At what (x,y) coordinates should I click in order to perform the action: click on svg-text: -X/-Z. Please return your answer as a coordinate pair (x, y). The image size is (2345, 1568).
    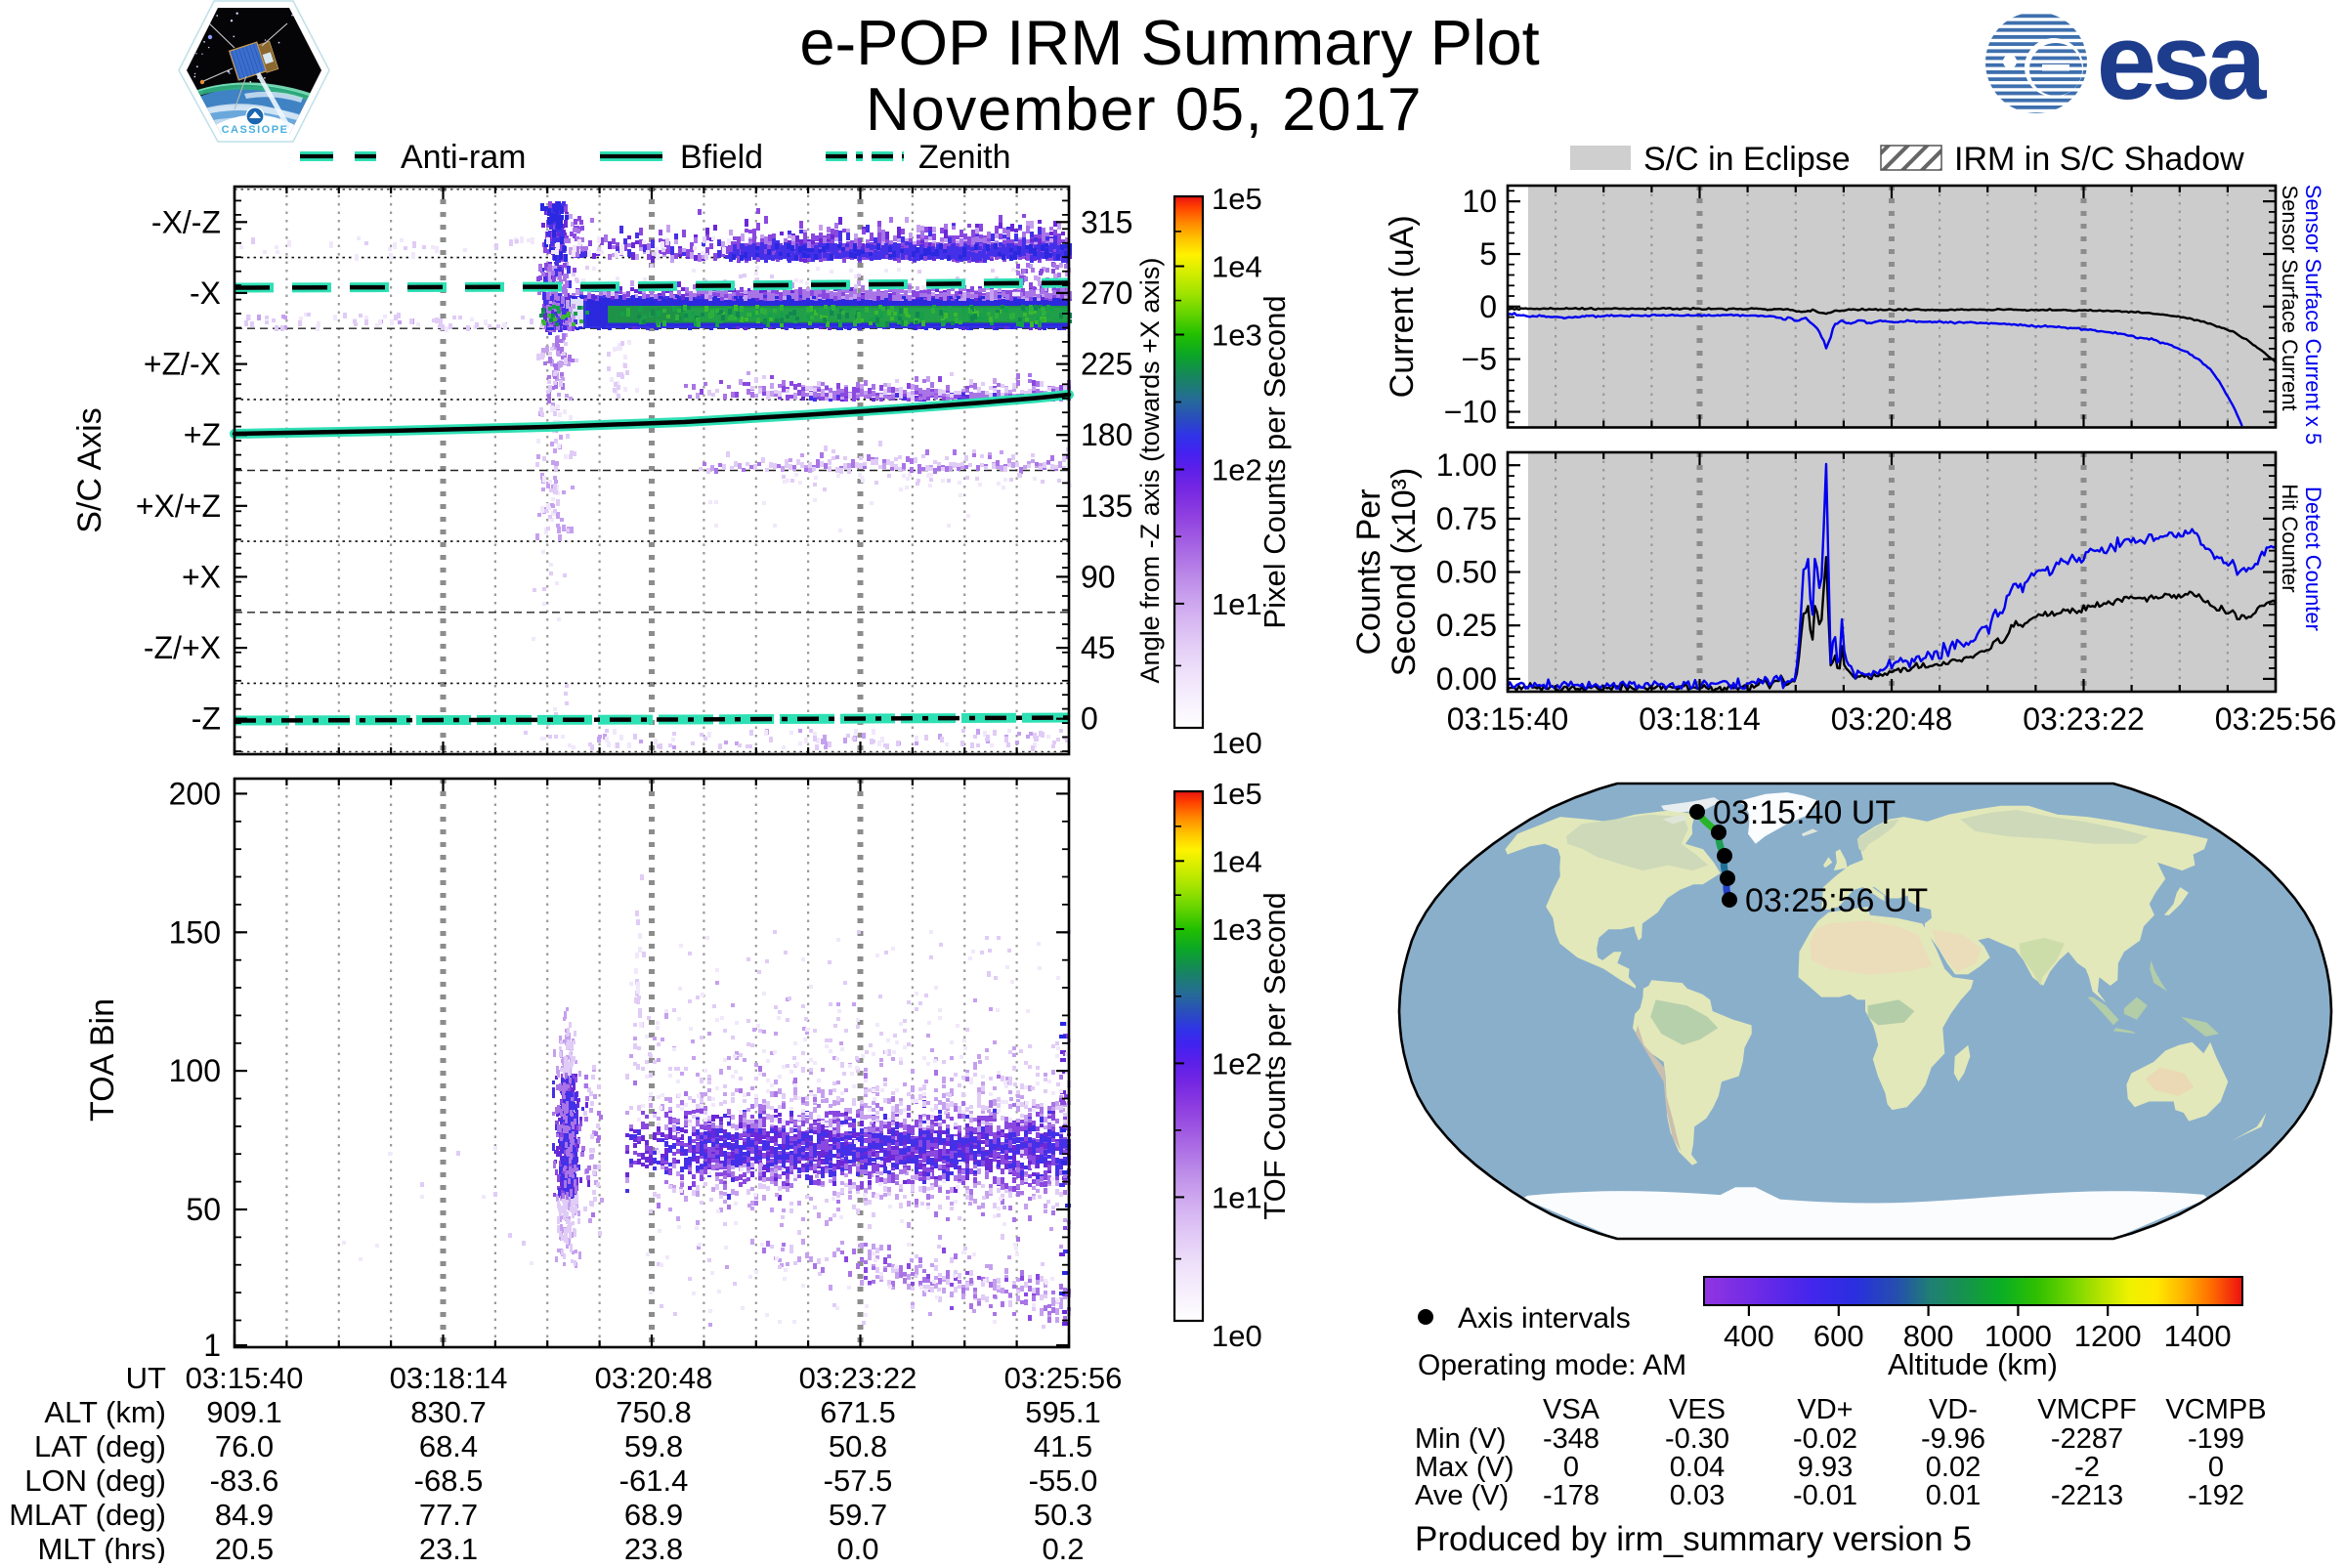
    Looking at the image, I should click on (186, 221).